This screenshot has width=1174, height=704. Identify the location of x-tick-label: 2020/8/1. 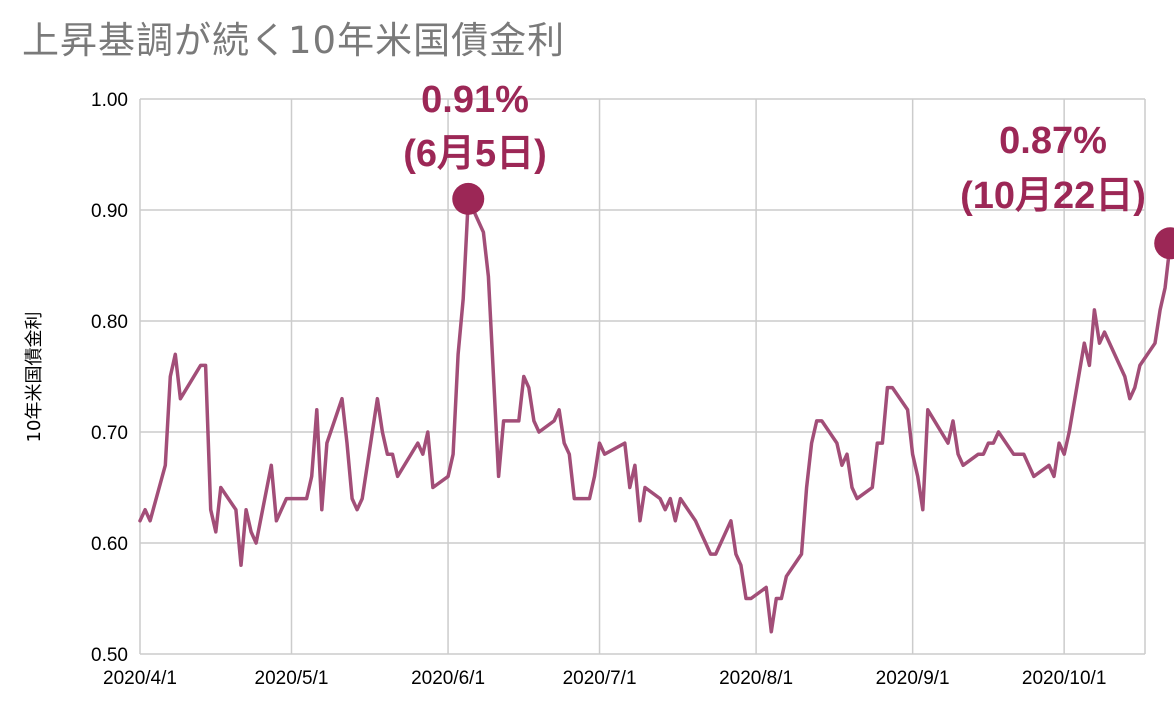
(756, 678).